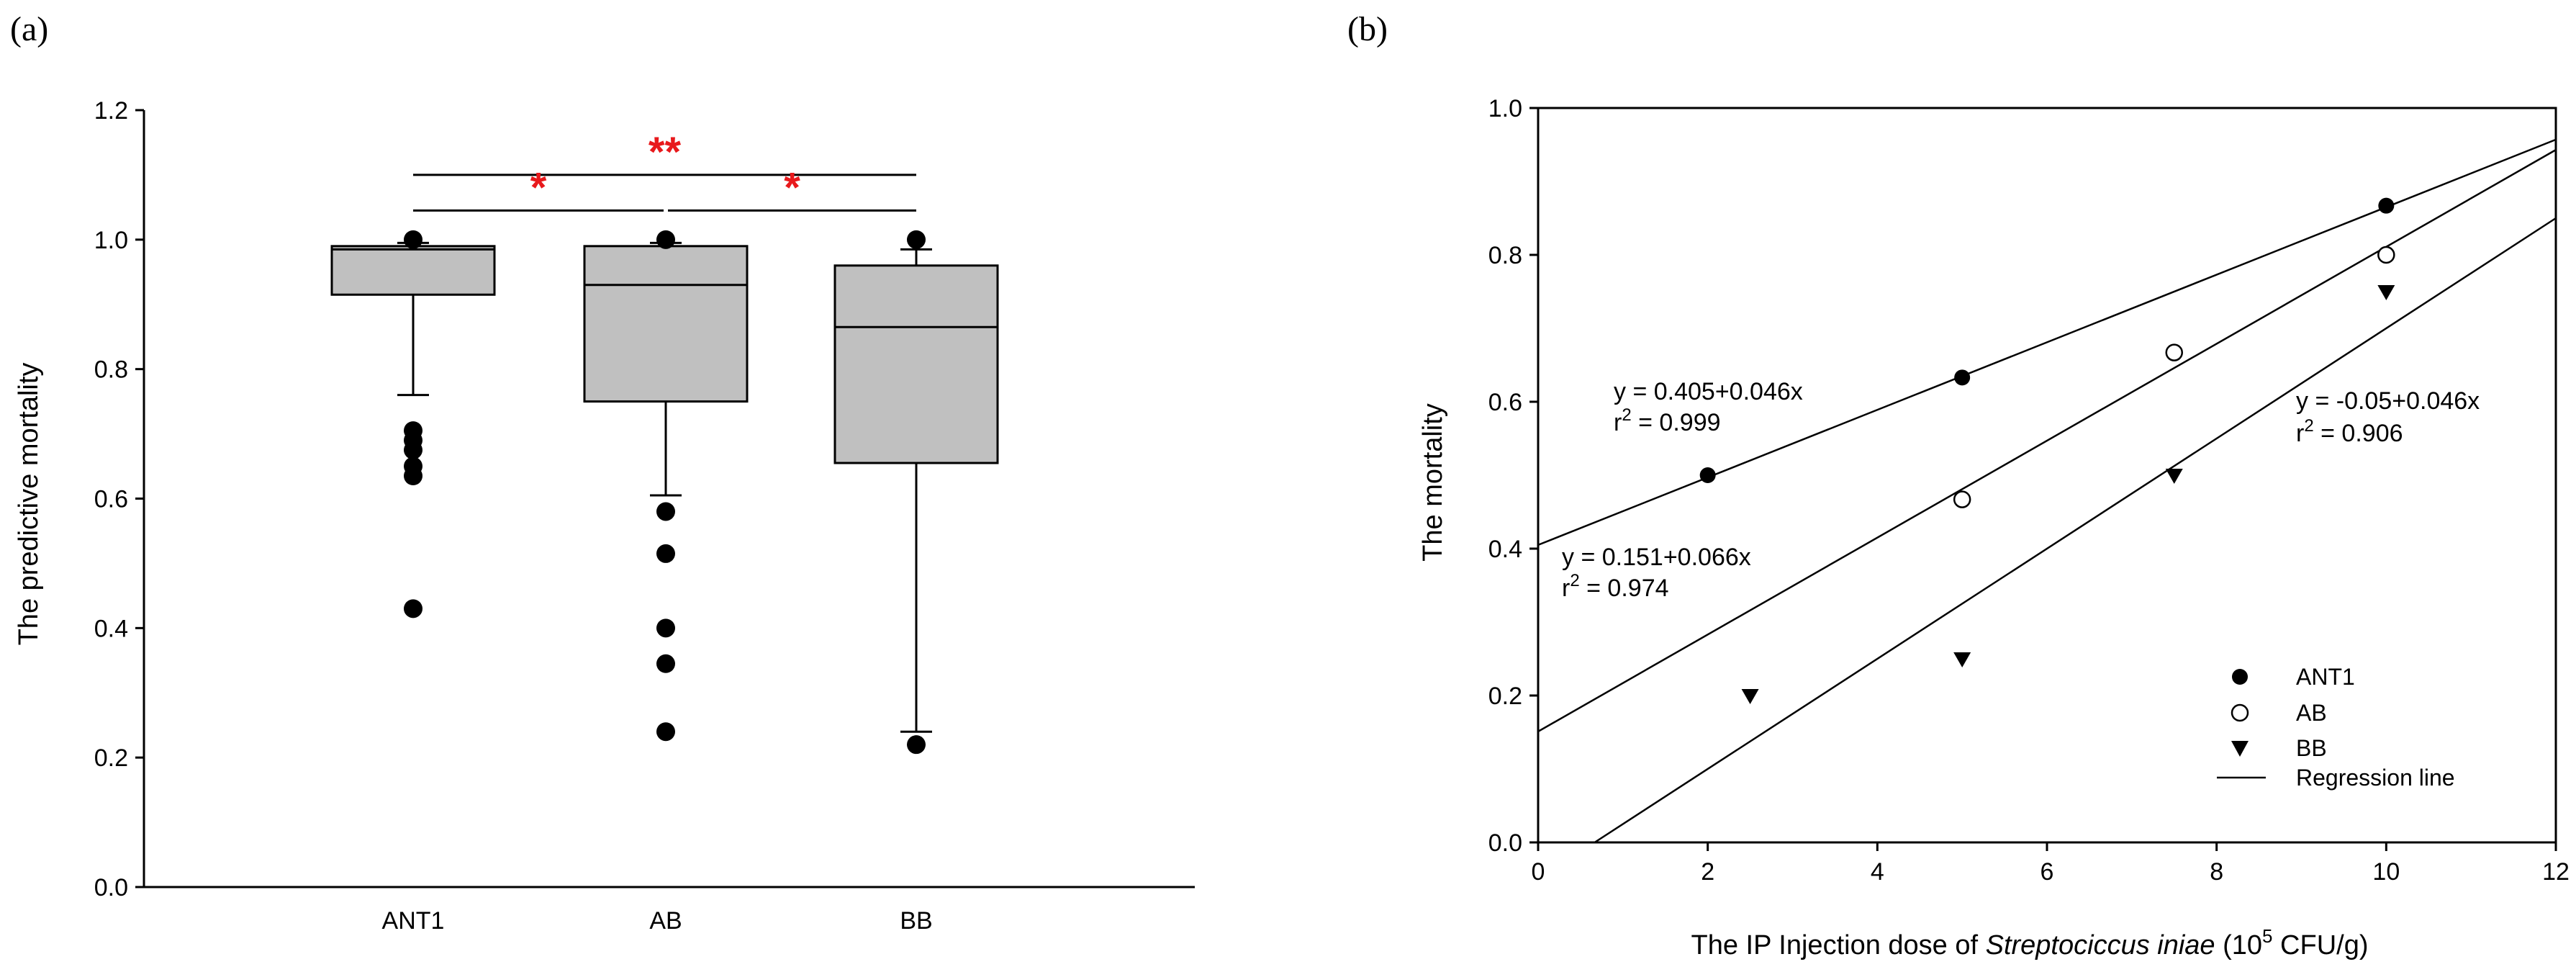 The image size is (2576, 972). Describe the element at coordinates (2047, 450) in the screenshot. I see `panel-b-points` at that location.